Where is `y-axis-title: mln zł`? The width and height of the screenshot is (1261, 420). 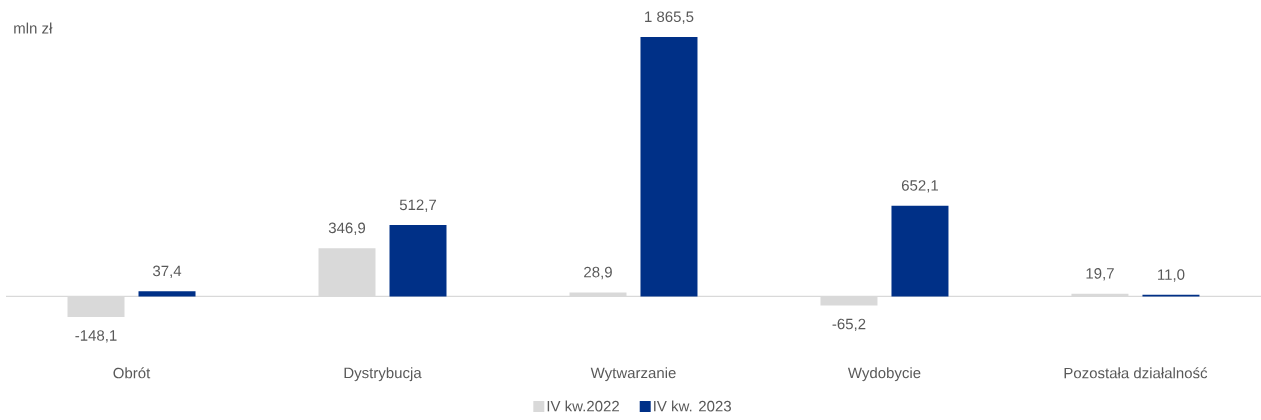
y-axis-title: mln zł is located at coordinates (33, 28).